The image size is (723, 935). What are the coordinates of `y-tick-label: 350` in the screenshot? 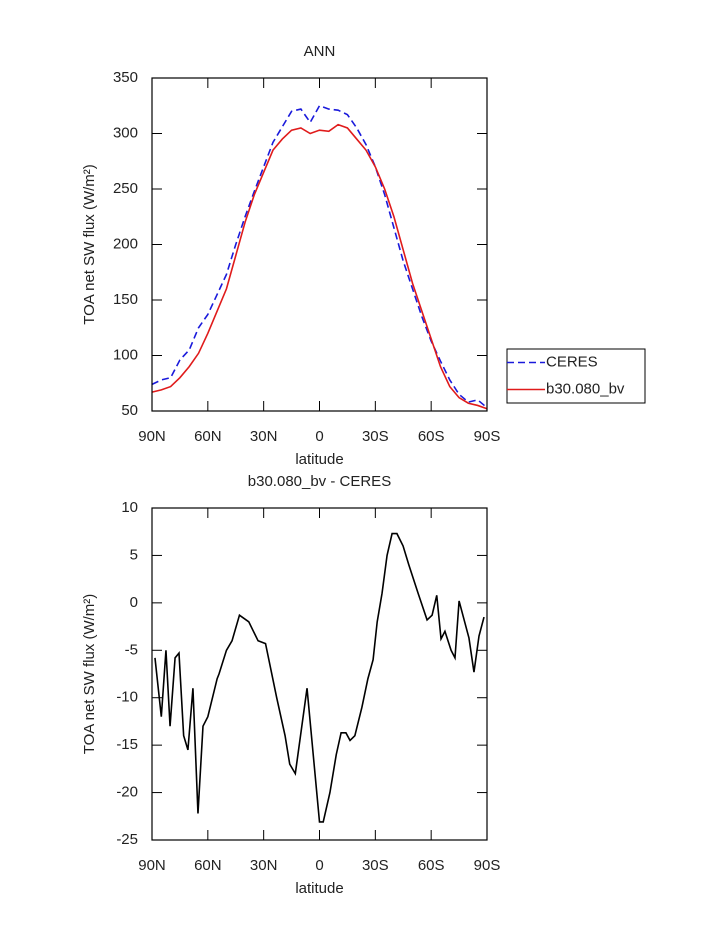 It's located at (125, 77).